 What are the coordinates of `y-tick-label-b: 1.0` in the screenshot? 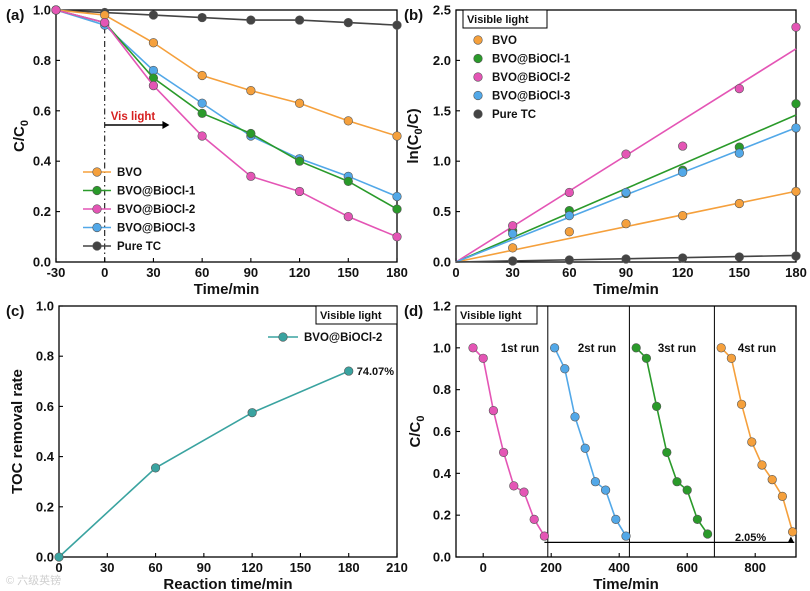 It's located at (442, 161).